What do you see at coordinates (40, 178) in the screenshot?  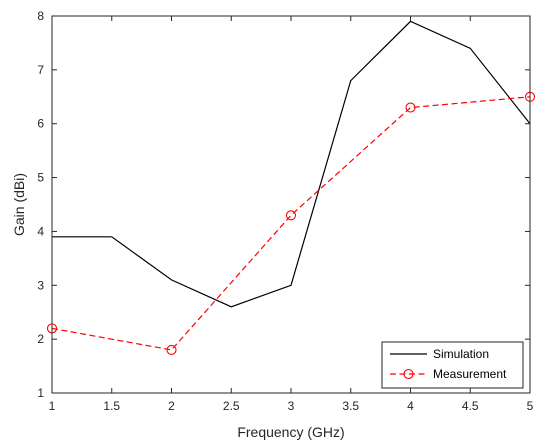 I see `y-tick-label: 5` at bounding box center [40, 178].